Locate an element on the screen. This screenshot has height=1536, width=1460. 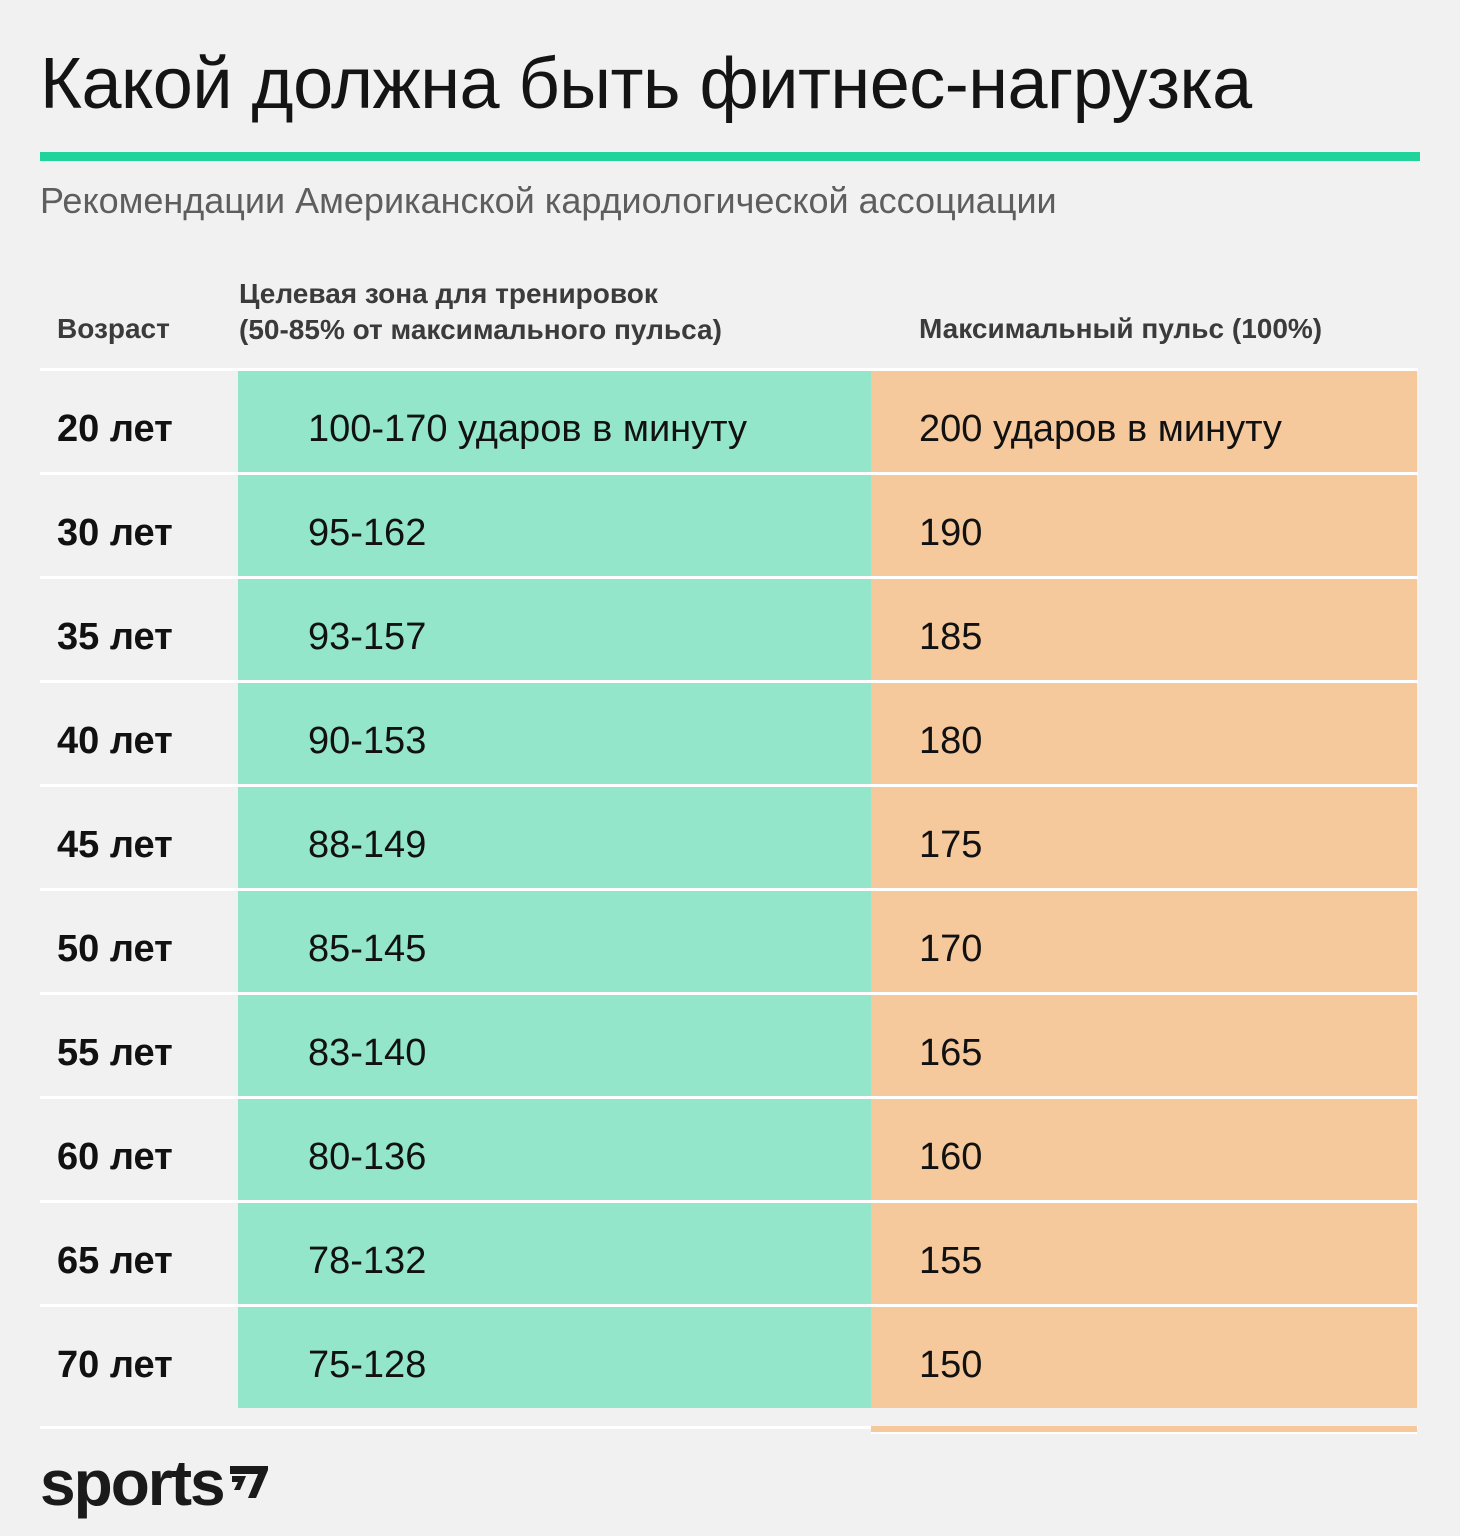
max-pulse-cell: 165 is located at coordinates (1144, 1045).